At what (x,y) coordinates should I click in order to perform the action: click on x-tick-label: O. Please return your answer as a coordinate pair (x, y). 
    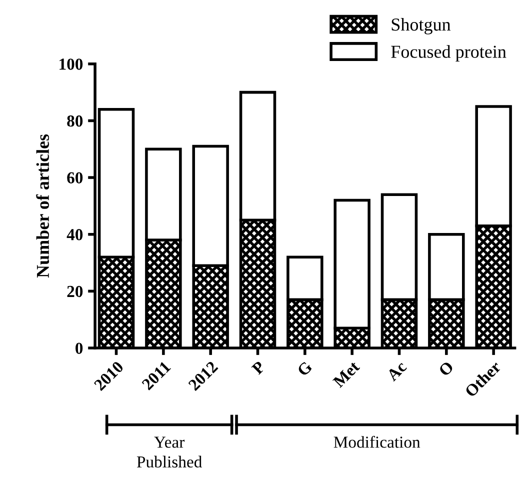
    Looking at the image, I should click on (446, 368).